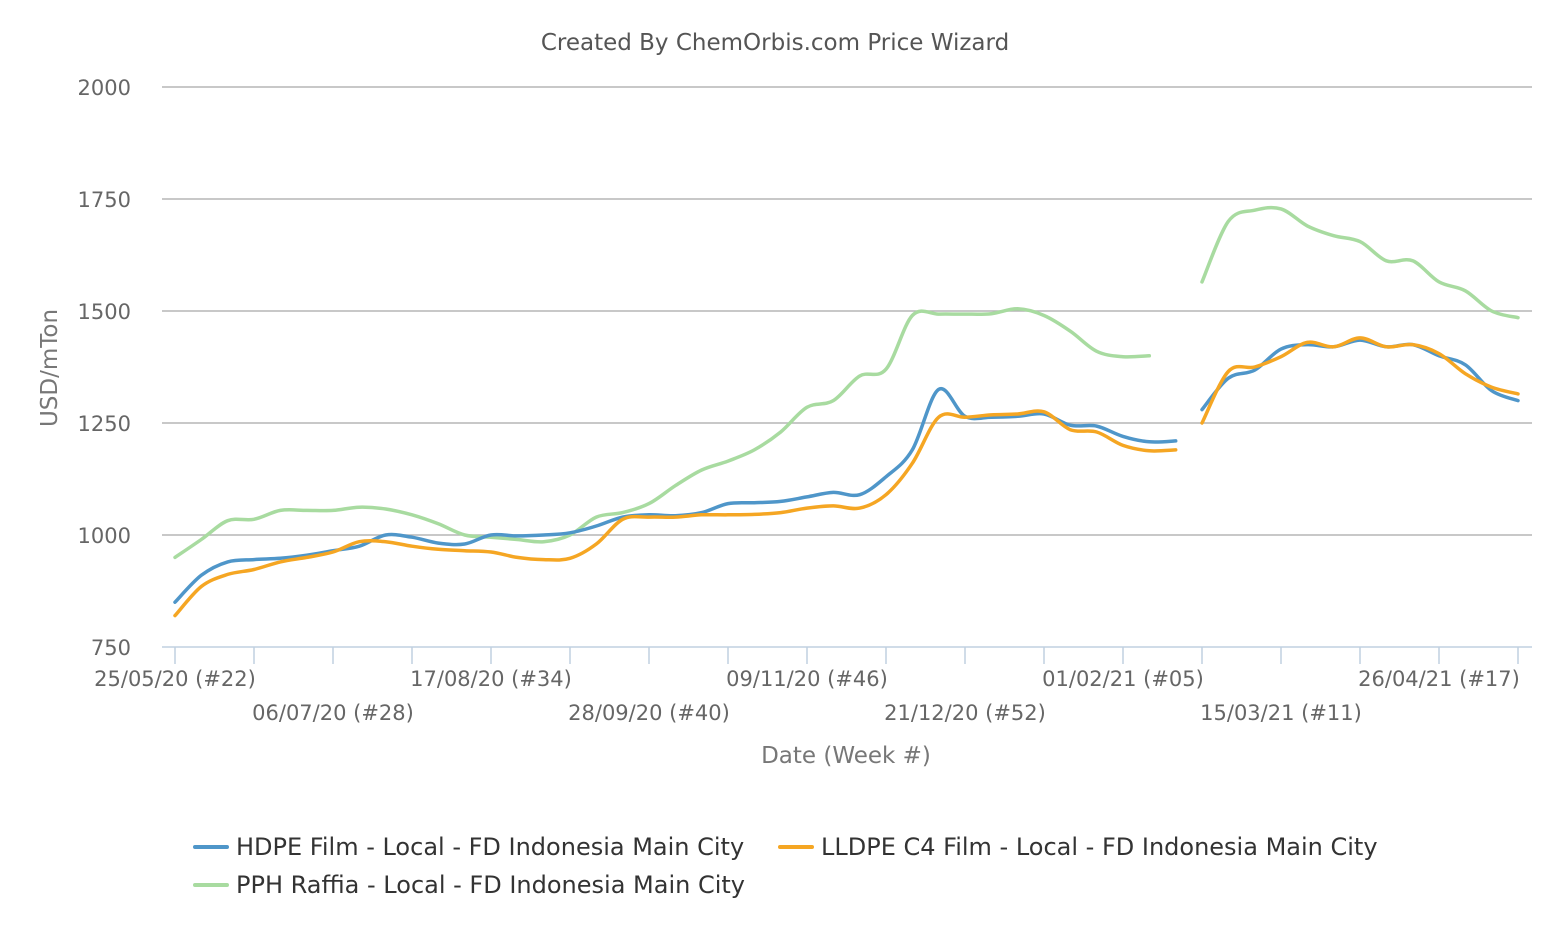 This screenshot has width=1552, height=930. Describe the element at coordinates (104, 88) in the screenshot. I see `y-tick-label: 2000` at that location.